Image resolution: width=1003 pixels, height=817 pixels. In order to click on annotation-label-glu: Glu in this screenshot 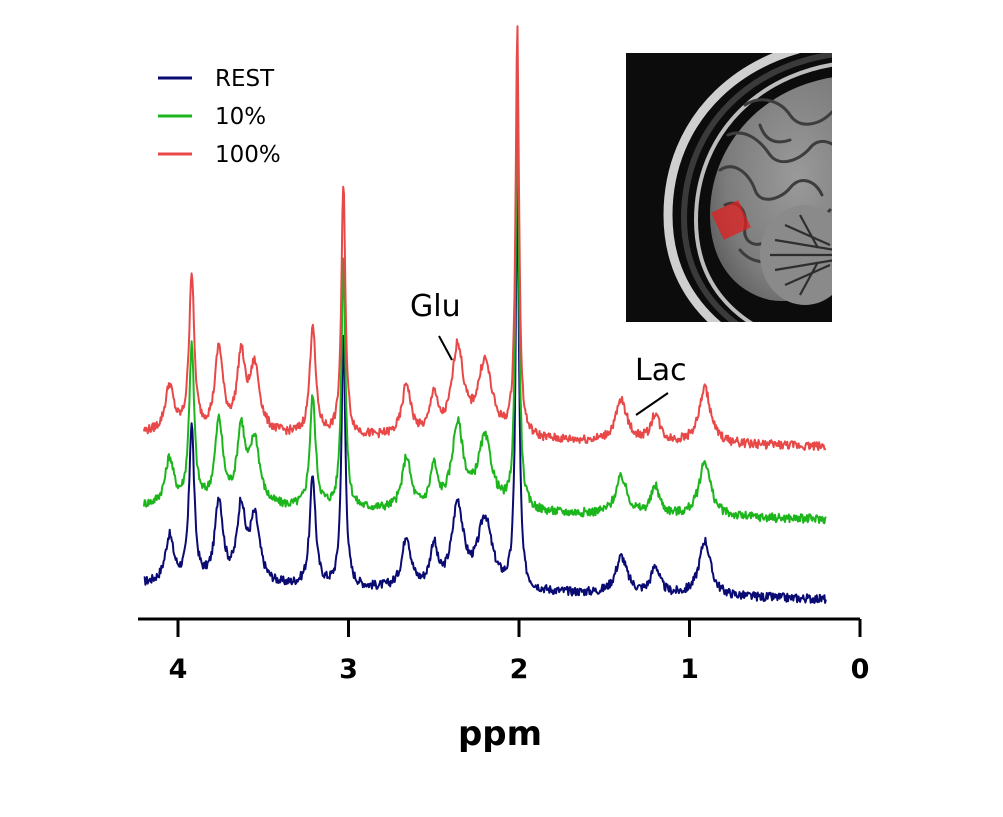, I will do `click(435, 306)`.